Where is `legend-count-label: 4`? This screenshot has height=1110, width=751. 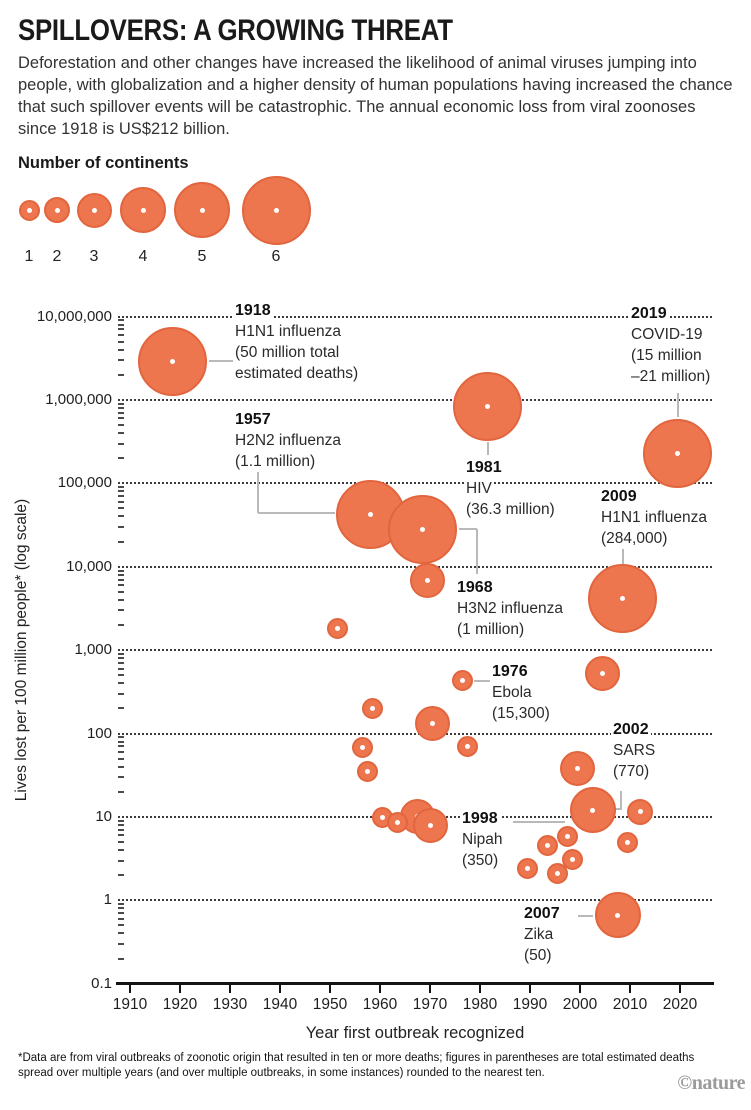 legend-count-label: 4 is located at coordinates (143, 256).